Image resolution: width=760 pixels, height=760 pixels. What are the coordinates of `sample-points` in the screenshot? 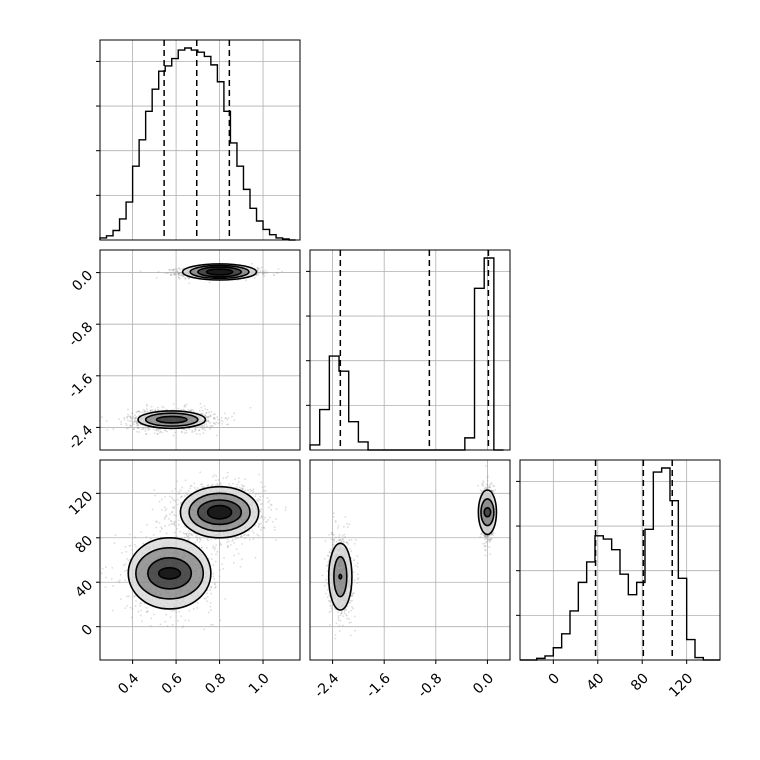 It's located at (192, 349).